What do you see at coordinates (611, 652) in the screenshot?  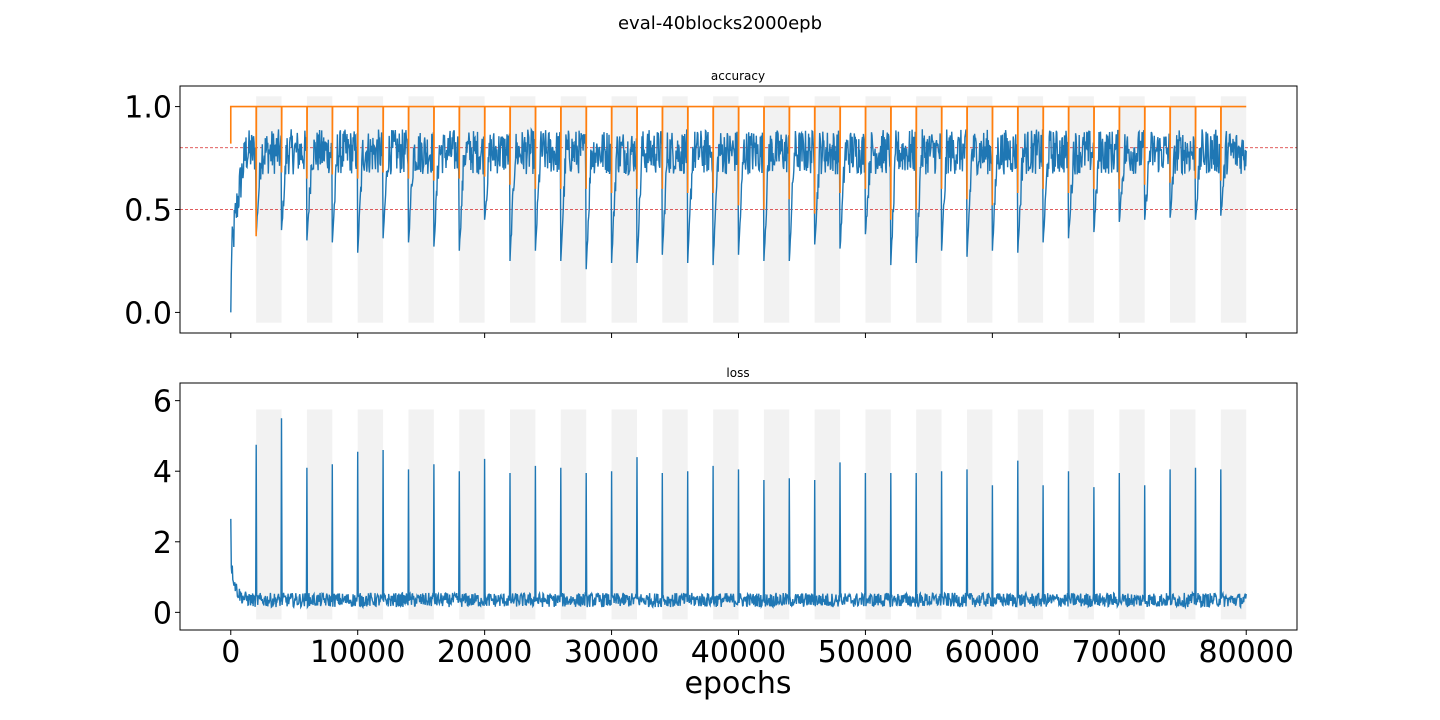 I see `x-tick-label: 30000` at bounding box center [611, 652].